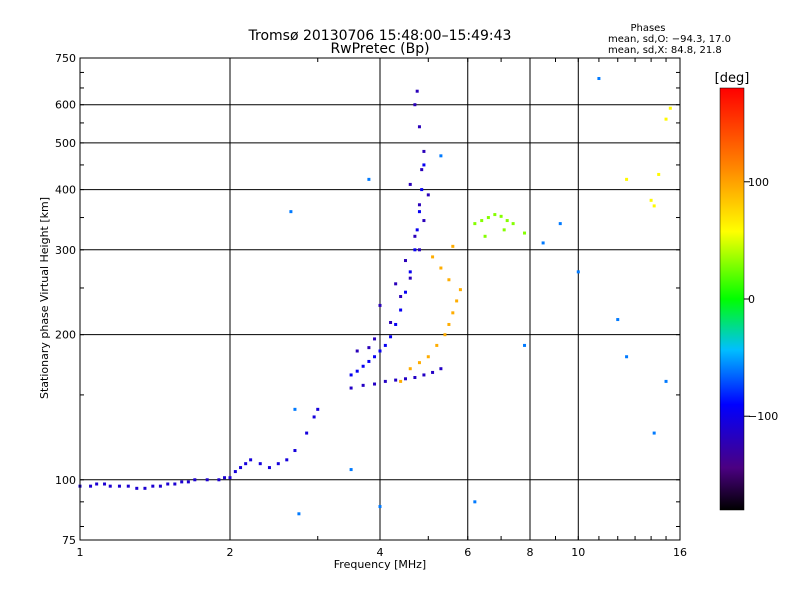  I want to click on colorbar-tick-label: 100, so click(758, 182).